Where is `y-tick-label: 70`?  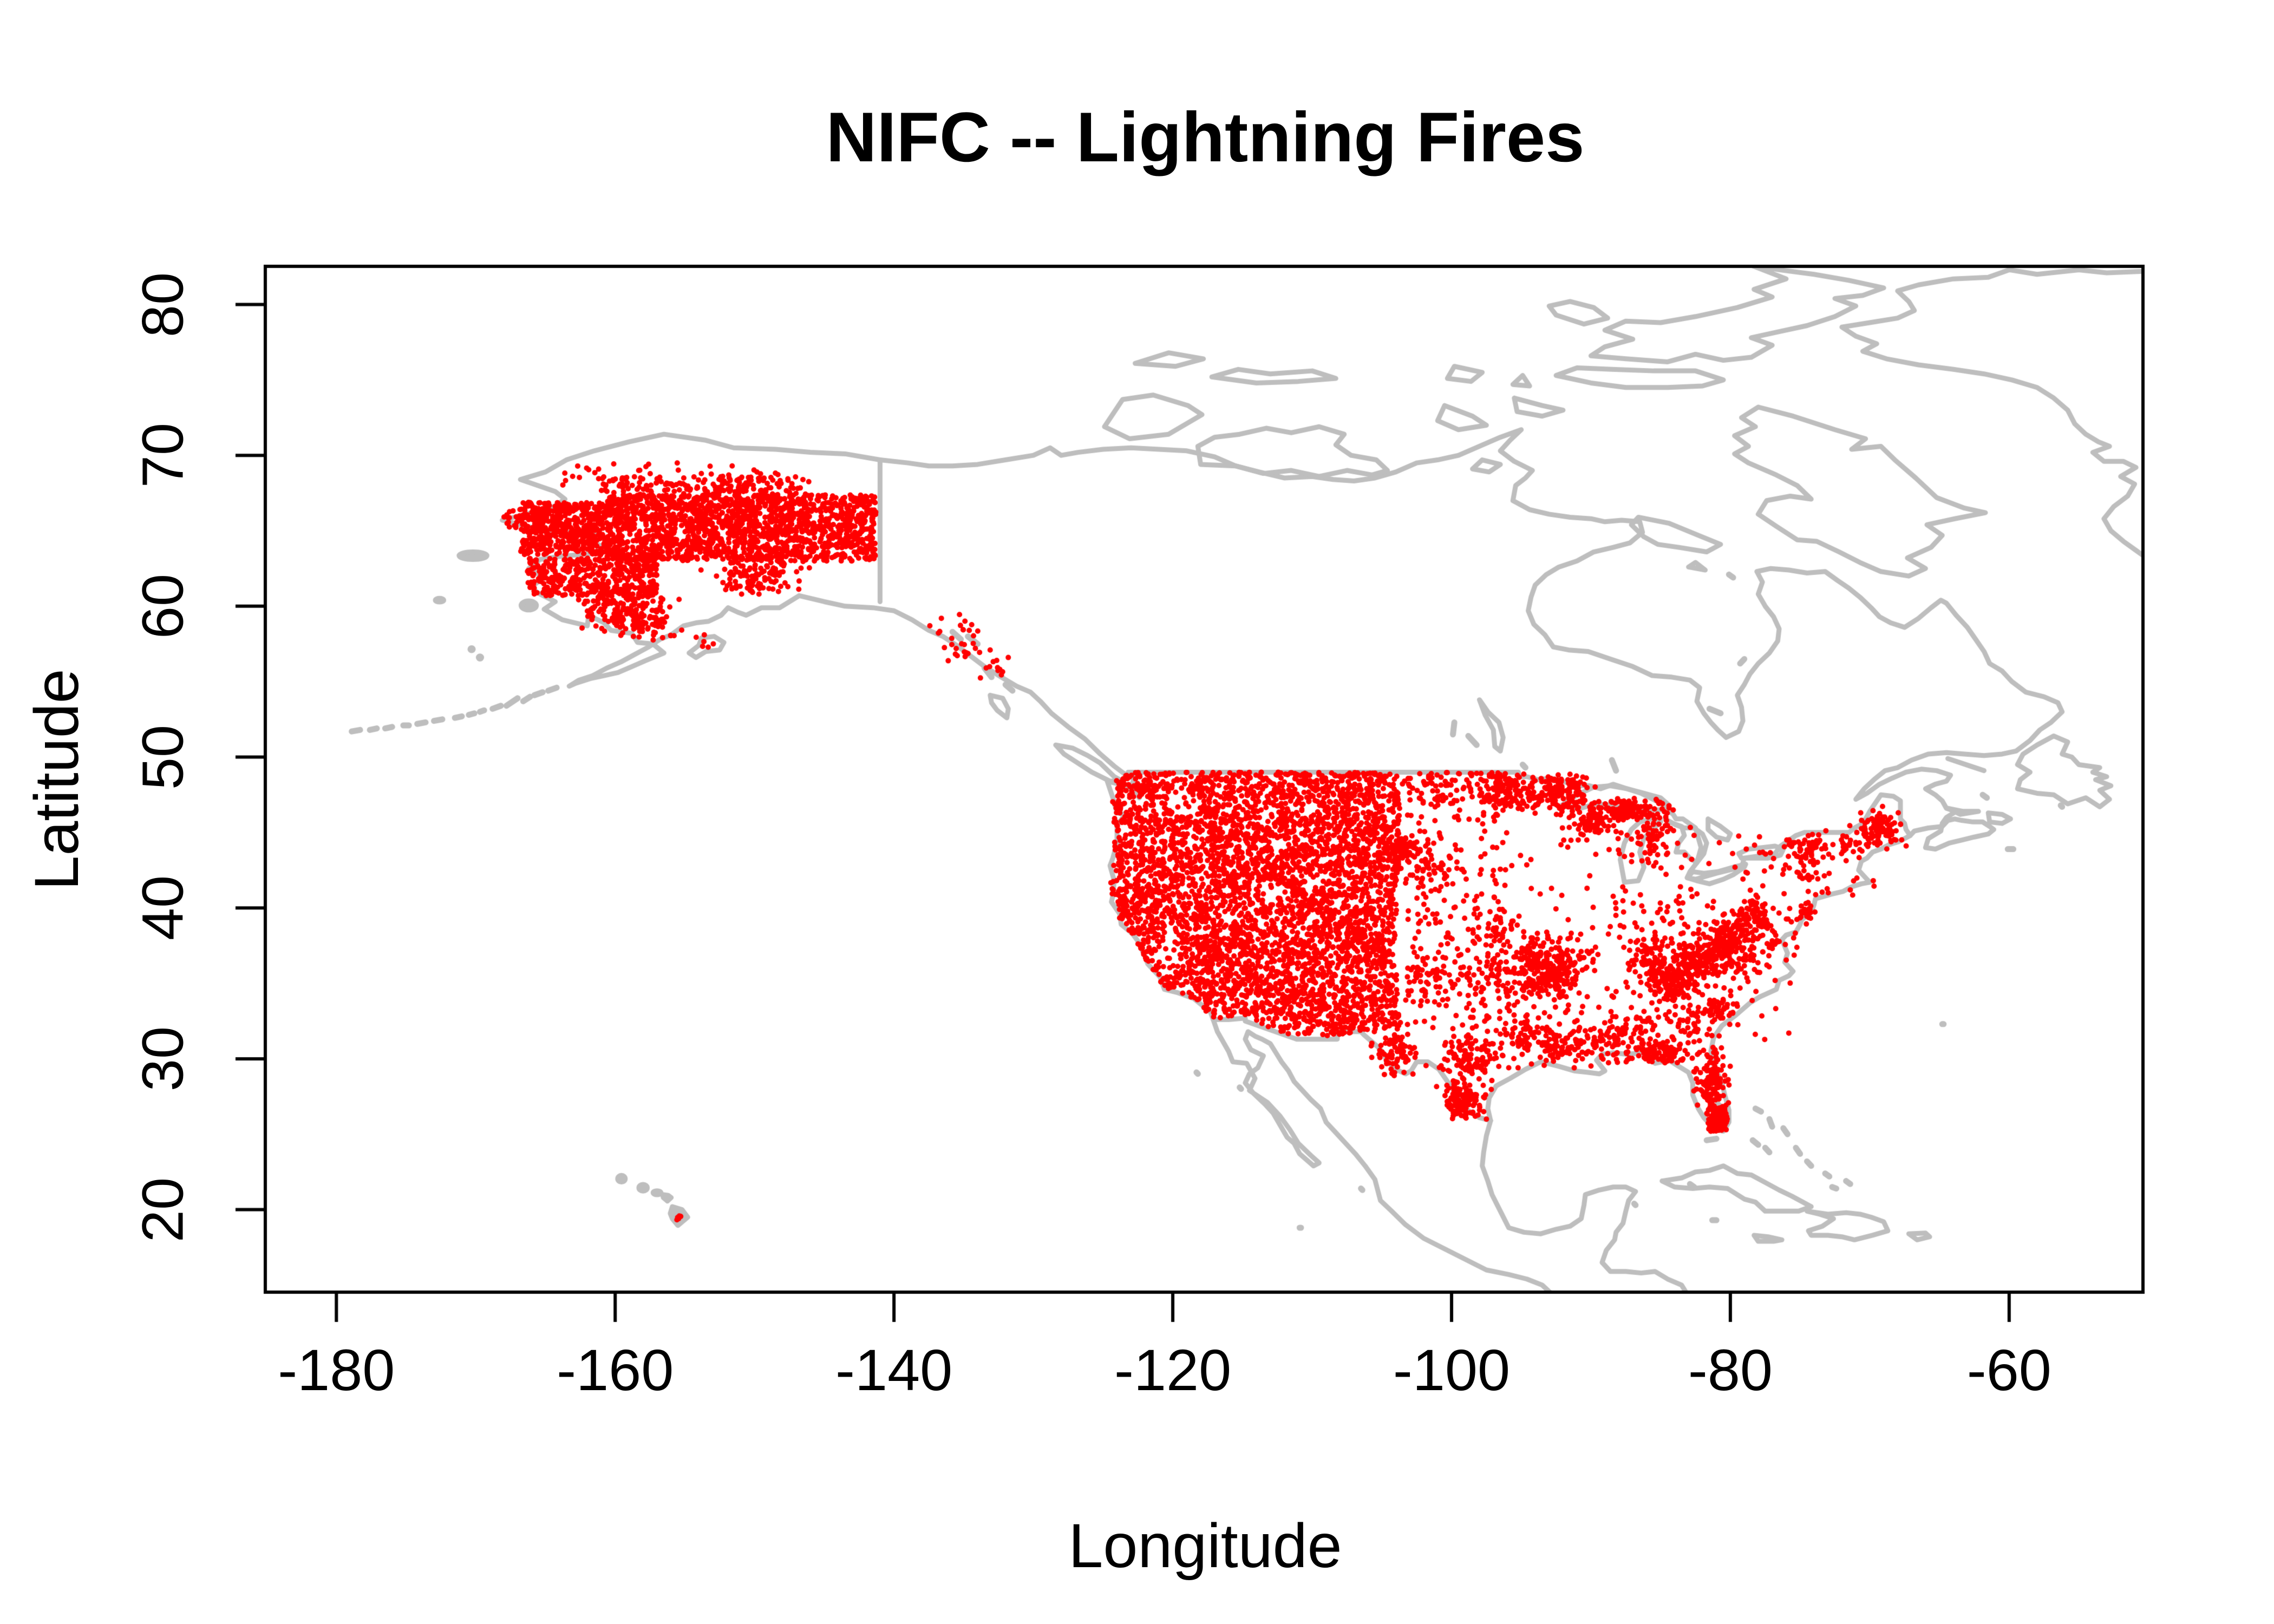
y-tick-label: 70 is located at coordinates (162, 456).